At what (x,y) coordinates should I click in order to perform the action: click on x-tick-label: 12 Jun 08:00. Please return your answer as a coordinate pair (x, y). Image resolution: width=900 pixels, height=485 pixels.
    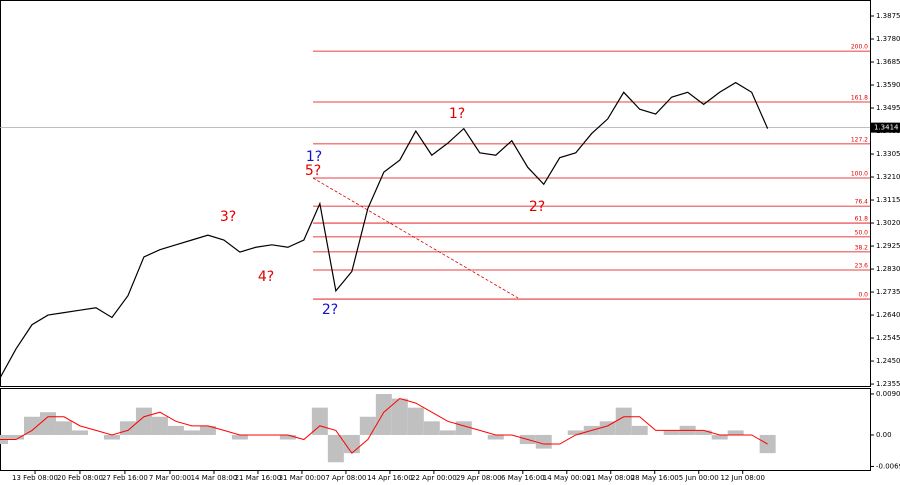
    Looking at the image, I should click on (742, 478).